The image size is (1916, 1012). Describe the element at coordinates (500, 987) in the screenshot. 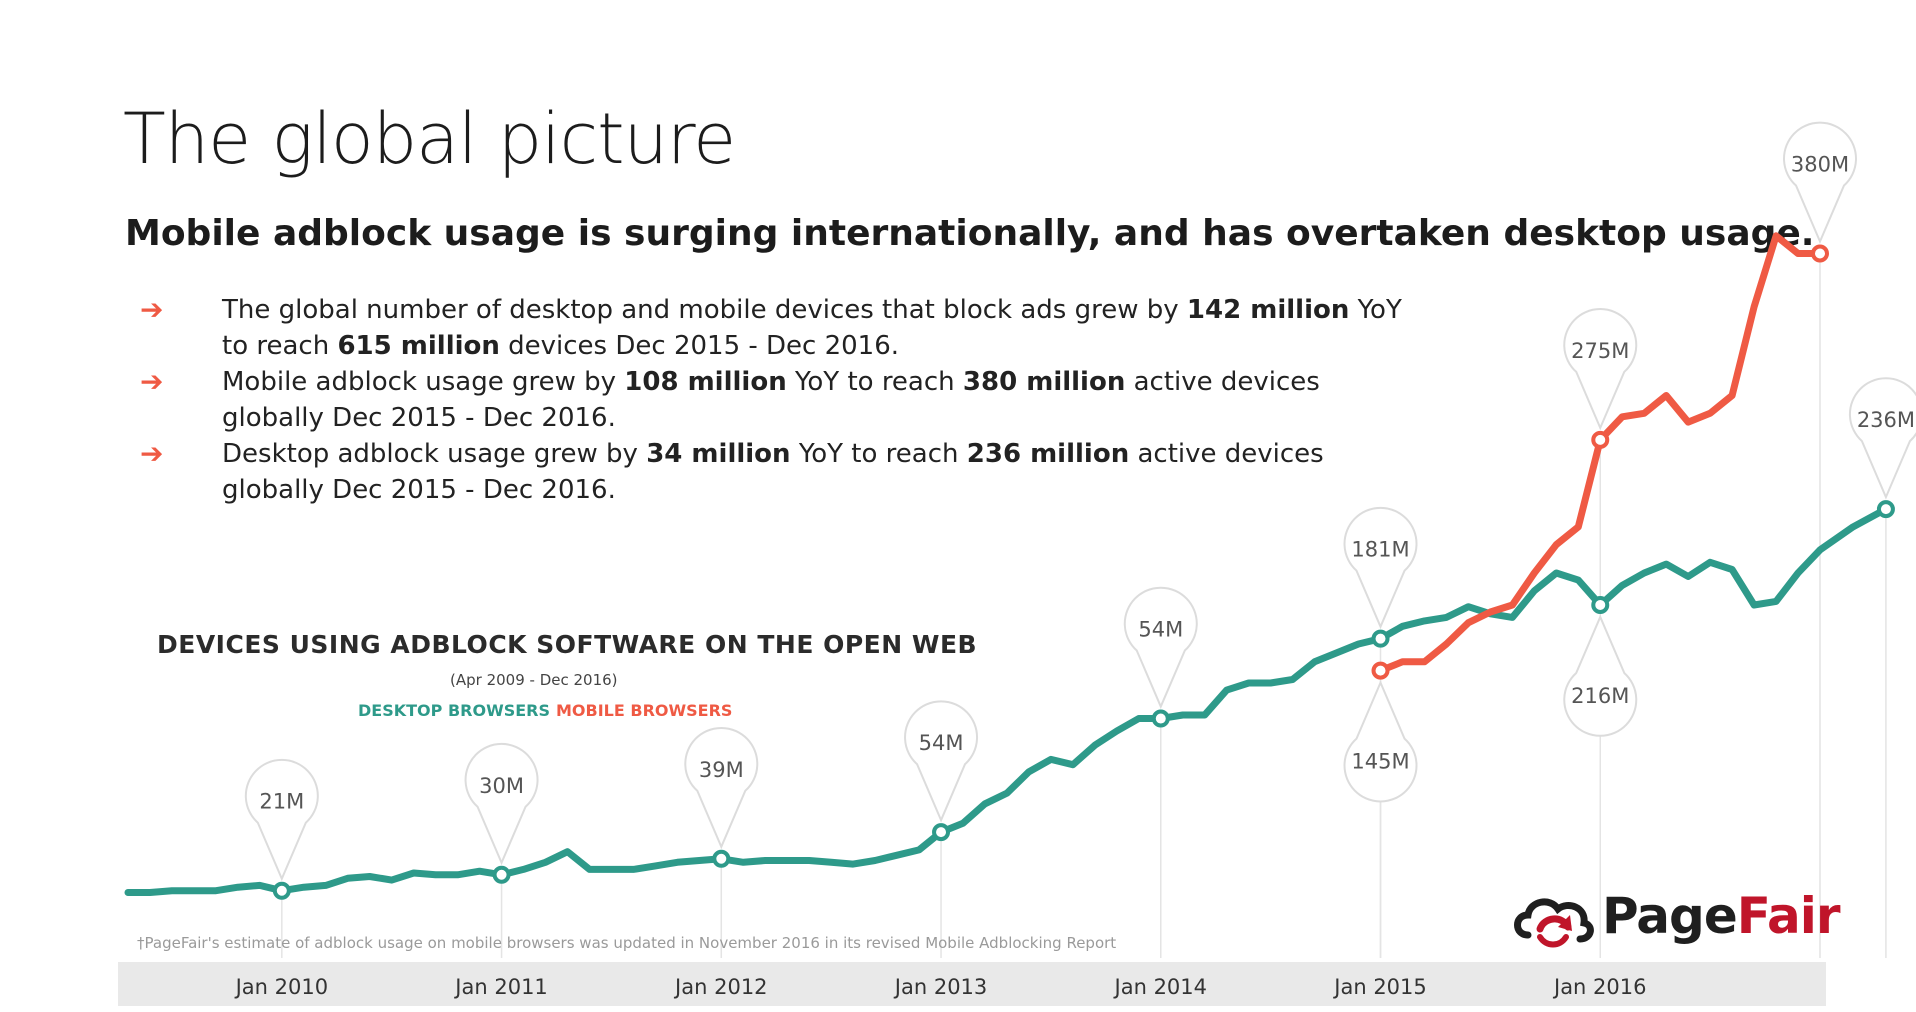

I see `x-tick-label: Jan 2011` at that location.